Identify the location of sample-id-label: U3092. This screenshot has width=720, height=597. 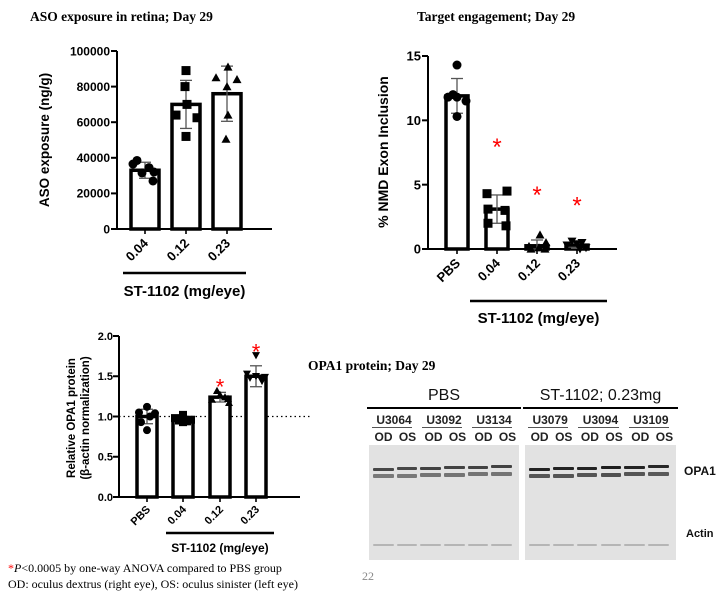
(444, 420).